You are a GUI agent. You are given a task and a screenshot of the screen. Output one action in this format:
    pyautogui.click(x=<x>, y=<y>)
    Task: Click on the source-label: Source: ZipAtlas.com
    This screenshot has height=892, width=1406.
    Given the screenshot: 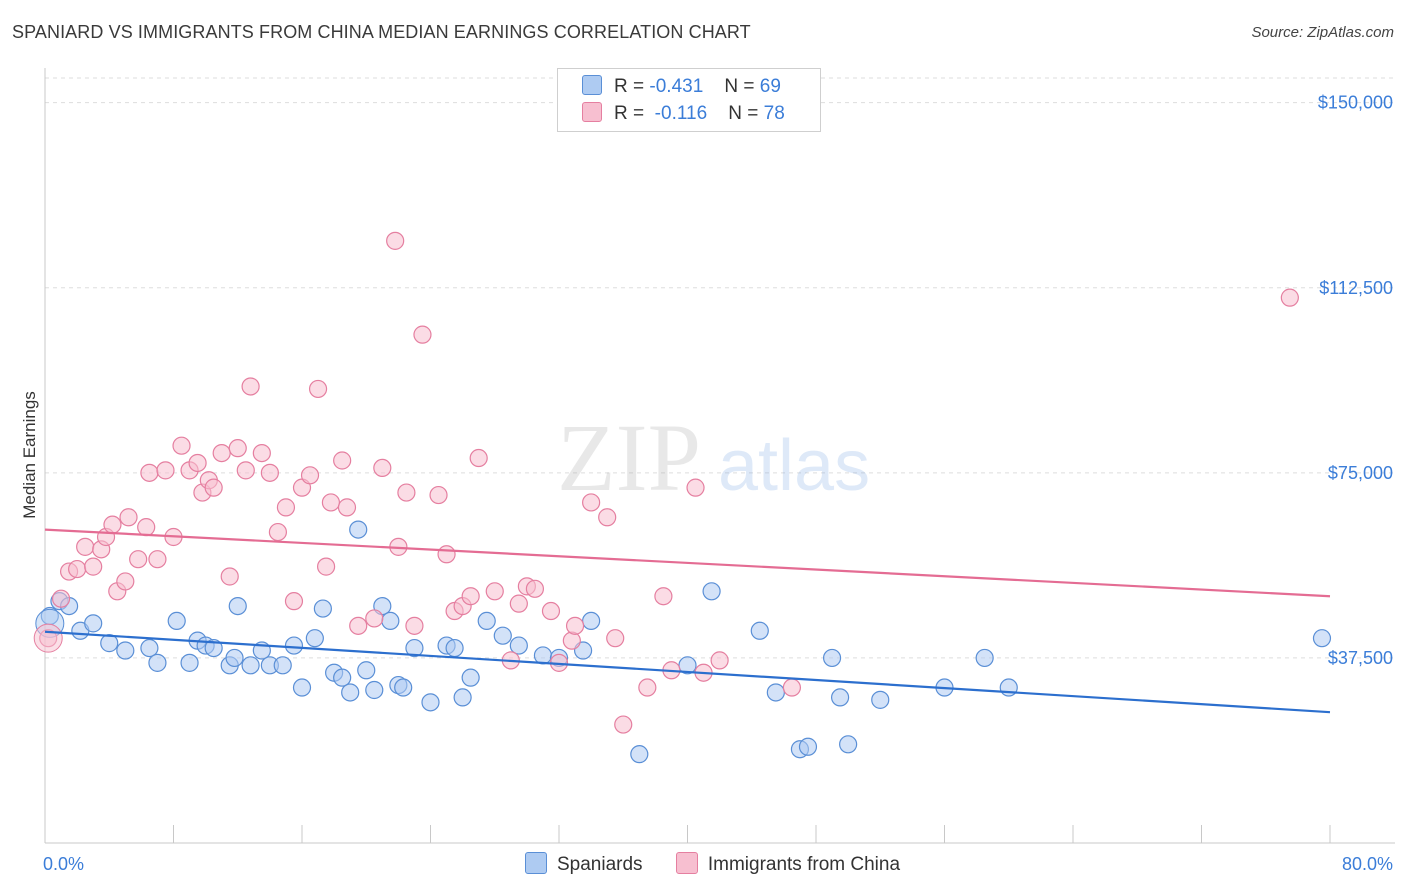 What is the action you would take?
    pyautogui.click(x=1322, y=32)
    